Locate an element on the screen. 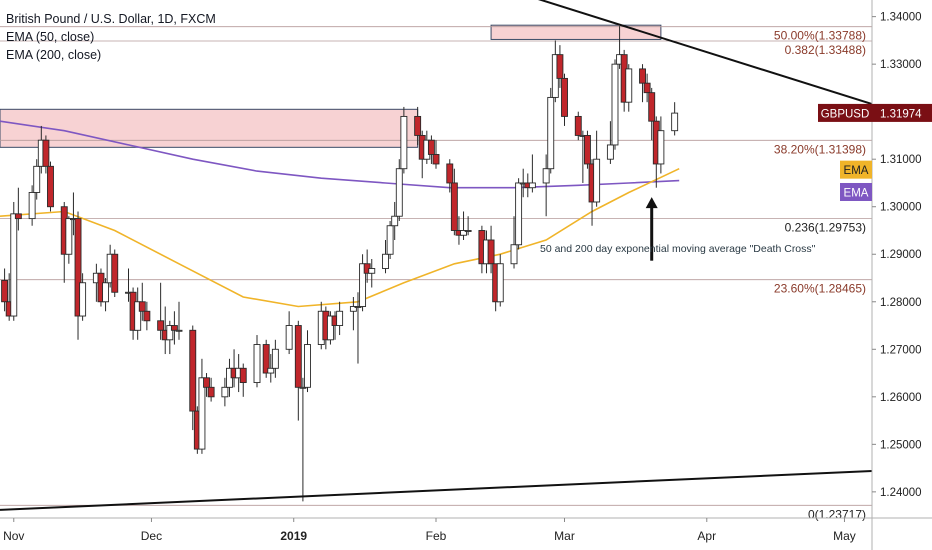  last-price-tag is located at coordinates (902, 112).